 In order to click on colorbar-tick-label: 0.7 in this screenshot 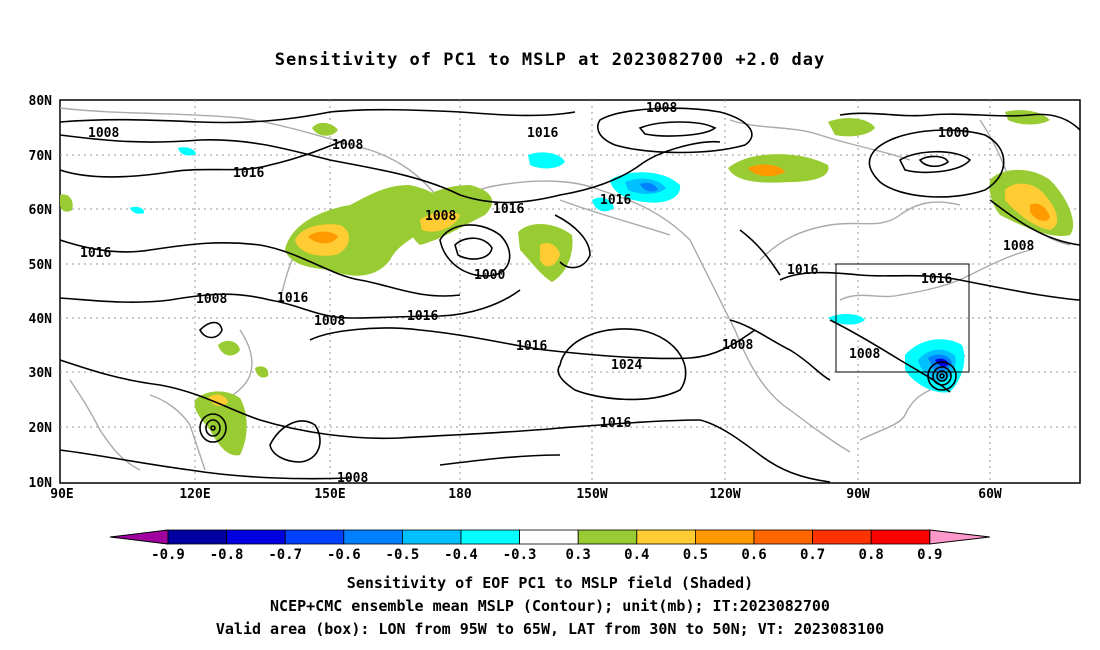, I will do `click(812, 555)`.